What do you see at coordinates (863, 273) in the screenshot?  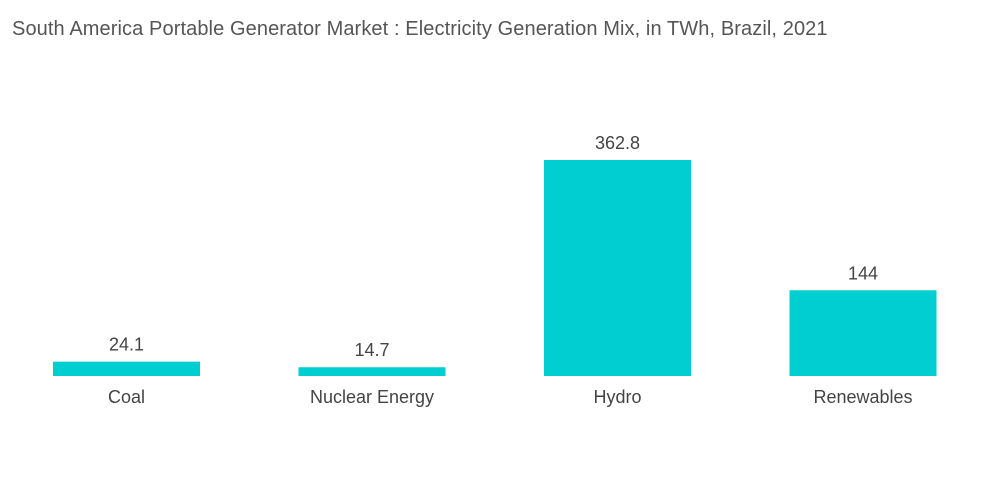 I see `value-label-renewables: 144` at bounding box center [863, 273].